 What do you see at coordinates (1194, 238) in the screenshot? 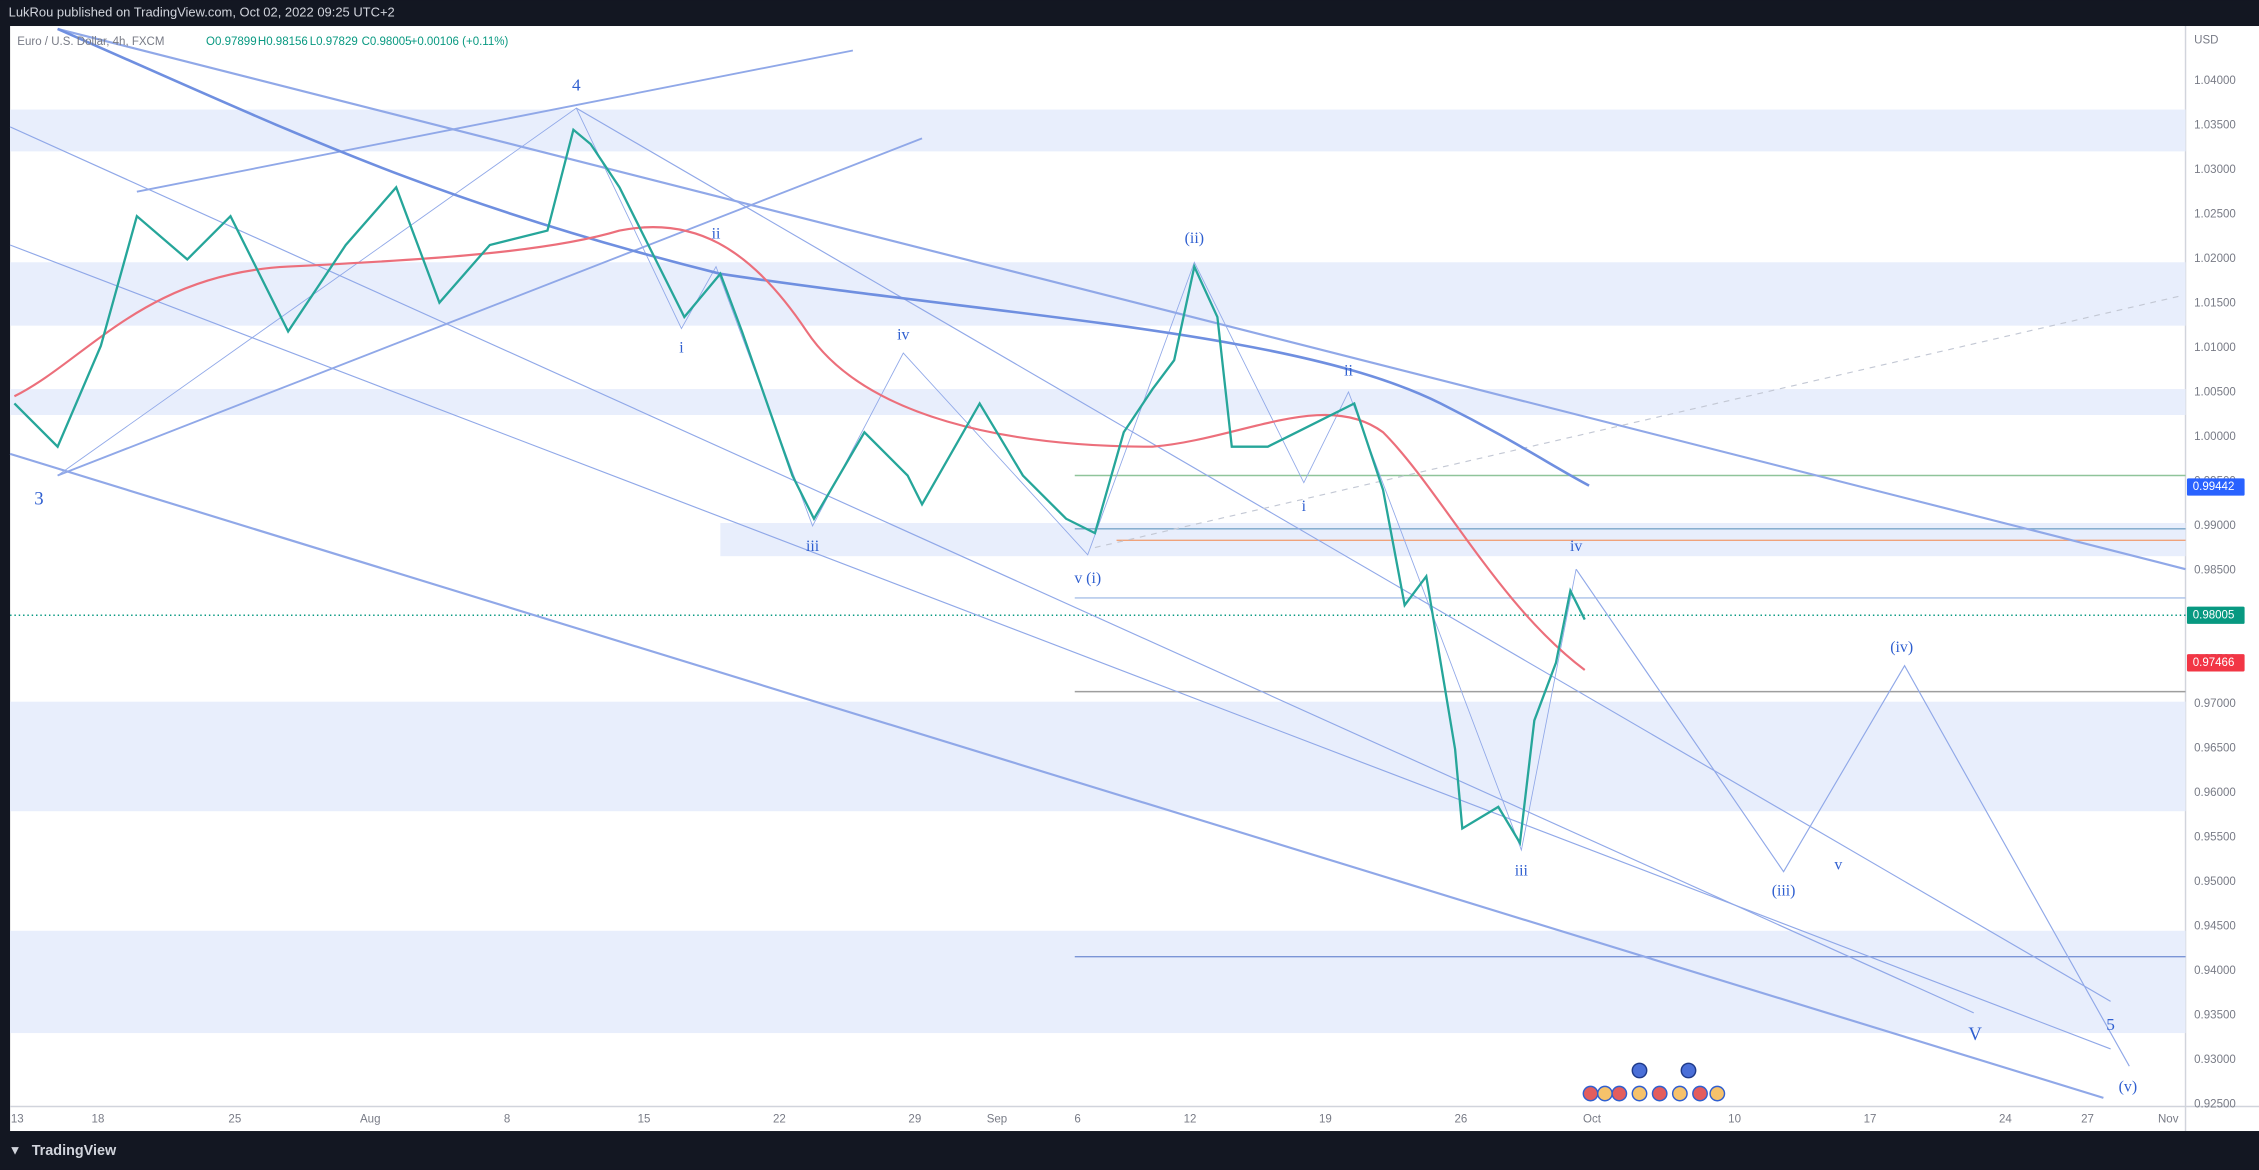
I see `wave-label: (ii)` at bounding box center [1194, 238].